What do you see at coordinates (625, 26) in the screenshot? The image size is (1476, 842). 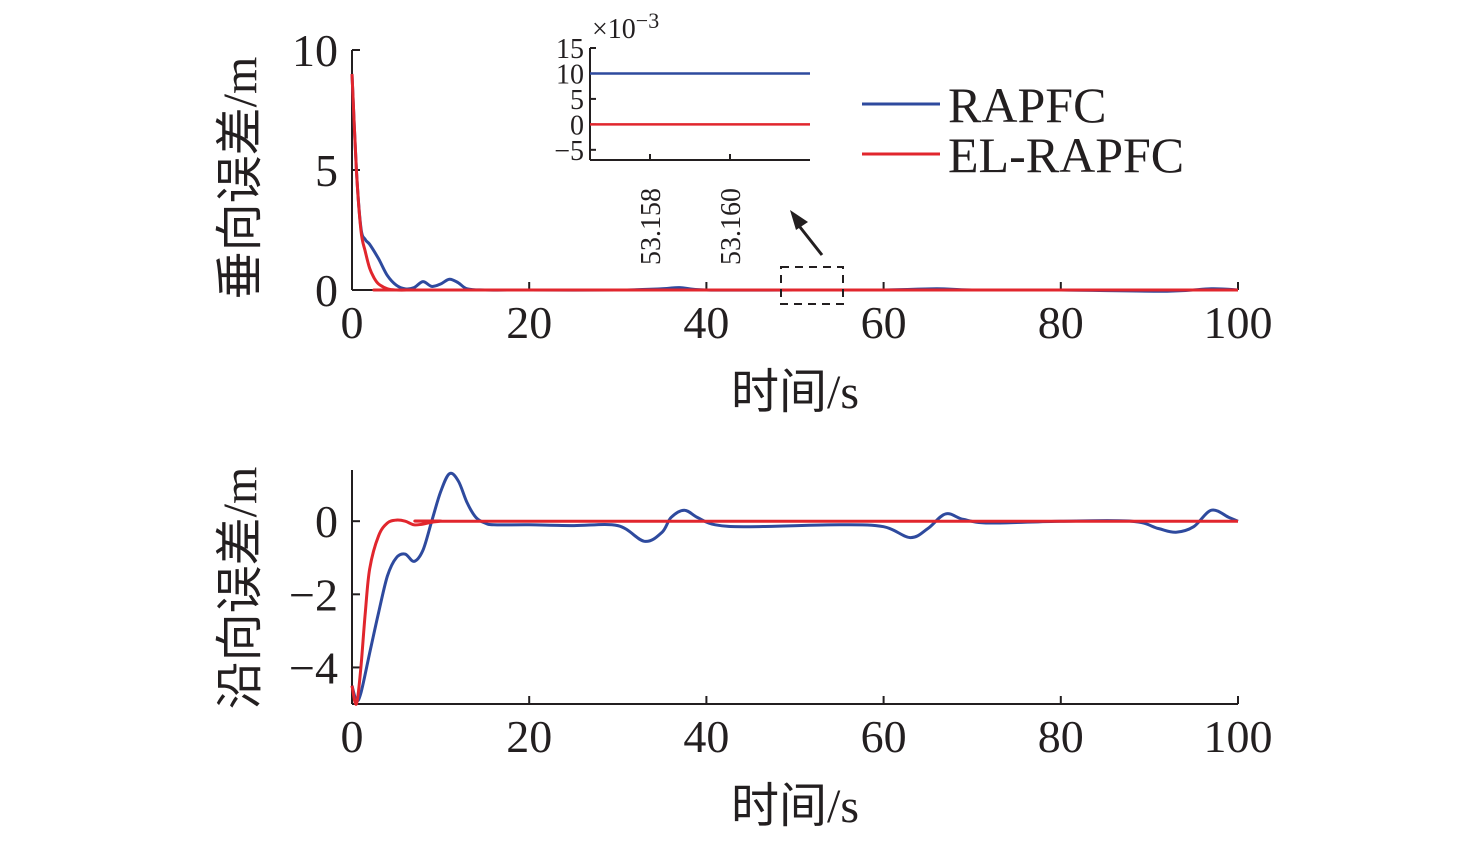 I see `inset-multiplier: ×10⁻³` at bounding box center [625, 26].